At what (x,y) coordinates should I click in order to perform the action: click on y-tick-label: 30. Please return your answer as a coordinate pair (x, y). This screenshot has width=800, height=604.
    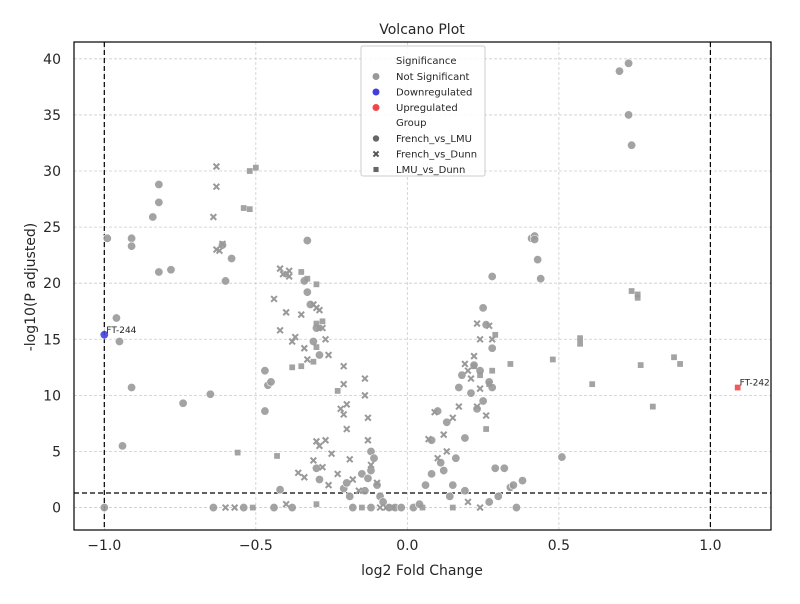
    Looking at the image, I should click on (52, 172).